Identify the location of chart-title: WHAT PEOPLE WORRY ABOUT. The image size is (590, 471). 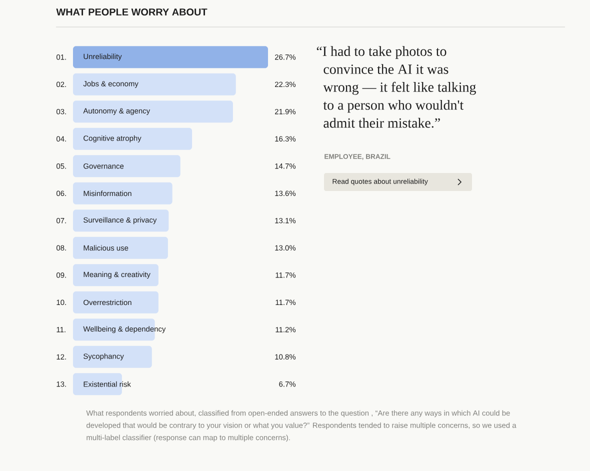
(132, 12).